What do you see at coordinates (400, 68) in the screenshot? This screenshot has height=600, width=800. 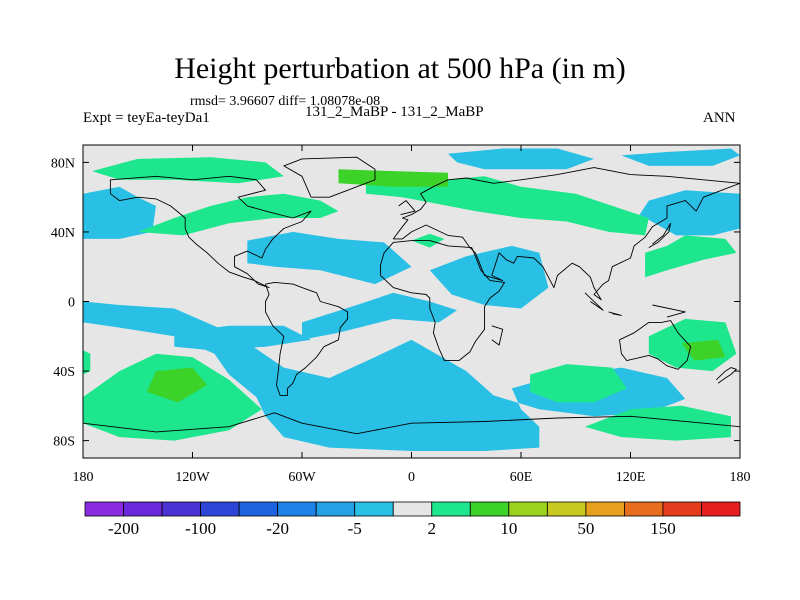 I see `chart-title: Height perturbation at 500 hPa (in m)` at bounding box center [400, 68].